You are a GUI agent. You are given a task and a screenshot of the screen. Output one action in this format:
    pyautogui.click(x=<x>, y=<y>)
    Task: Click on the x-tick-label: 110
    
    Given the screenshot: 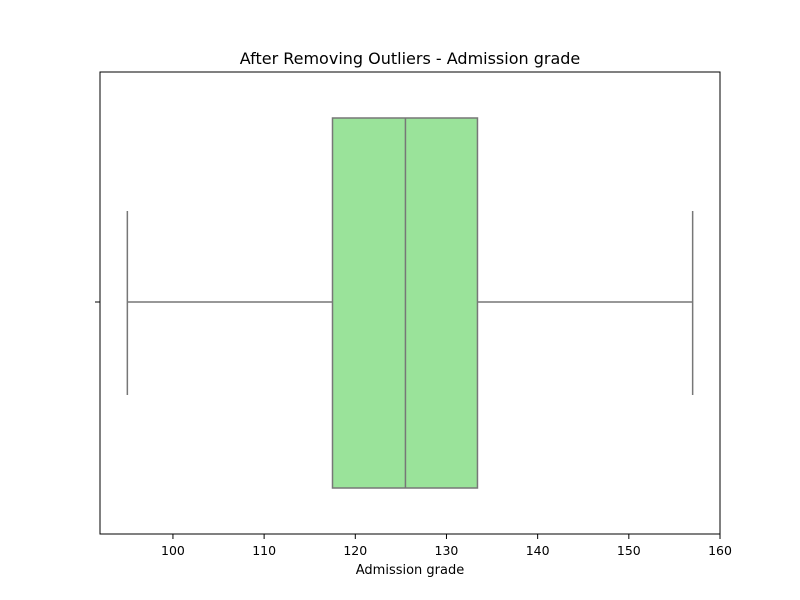 What is the action you would take?
    pyautogui.click(x=264, y=550)
    